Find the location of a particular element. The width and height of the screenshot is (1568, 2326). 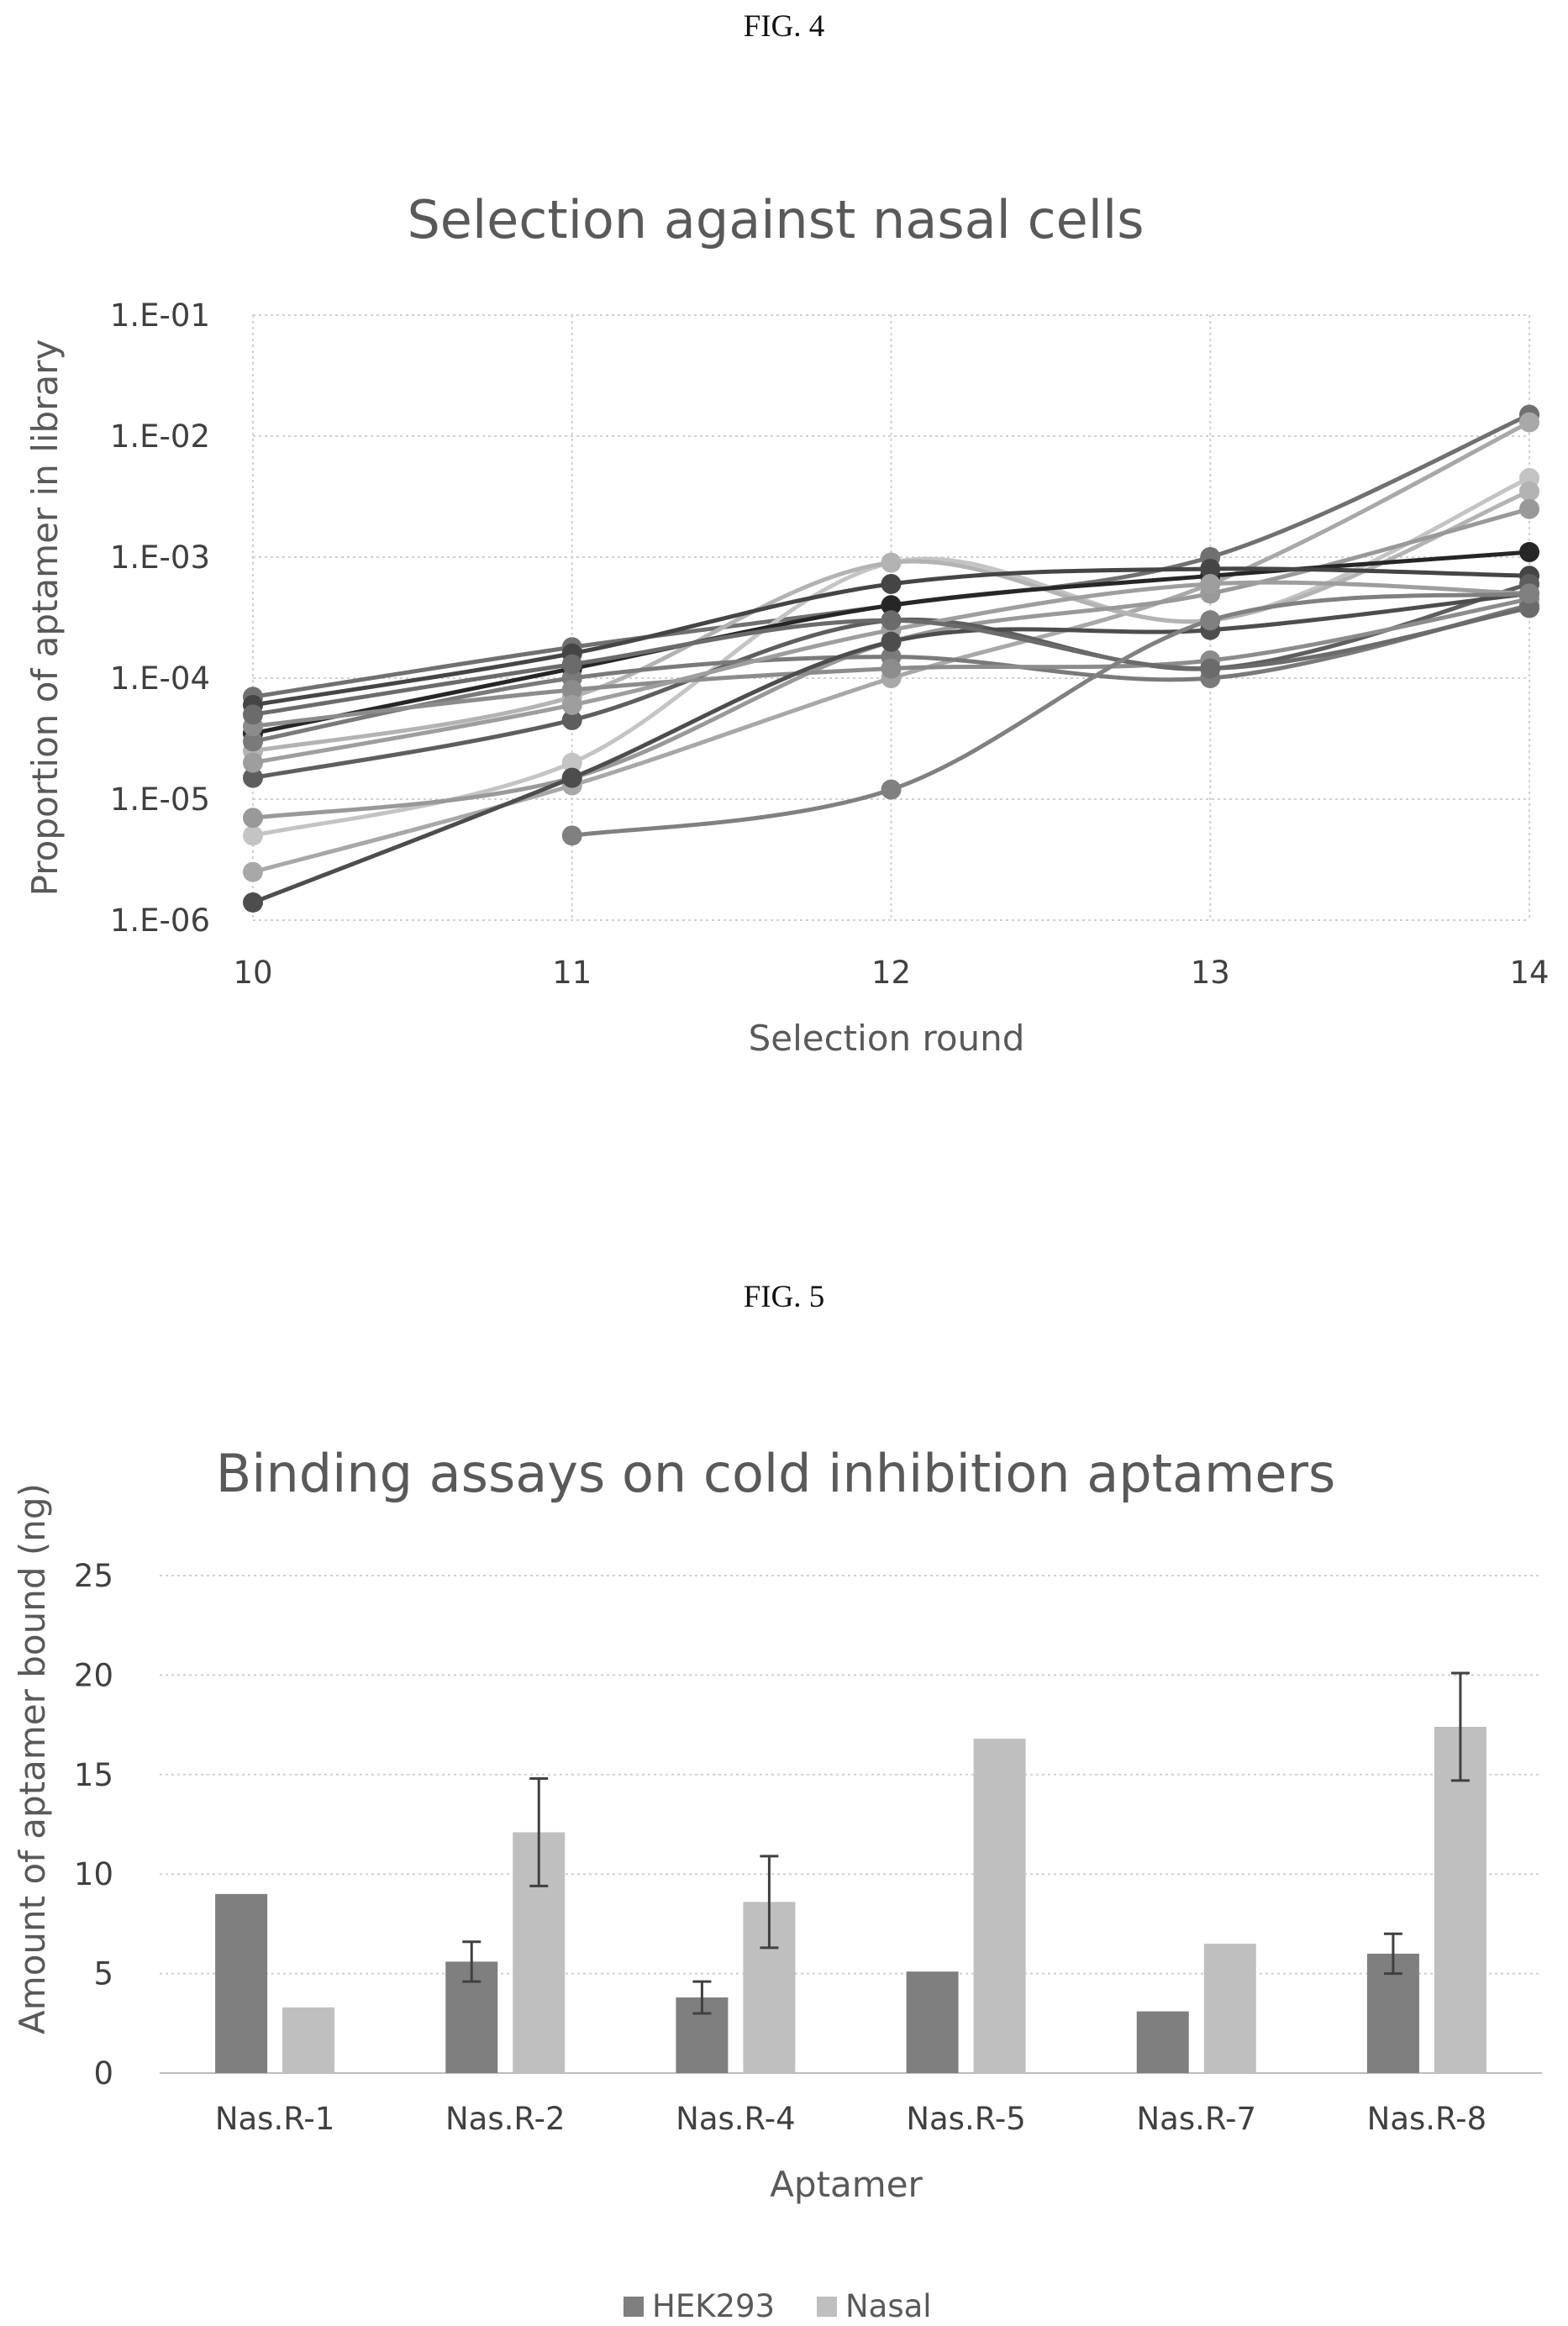

y-tick-label: 1.E-03 is located at coordinates (160, 557).